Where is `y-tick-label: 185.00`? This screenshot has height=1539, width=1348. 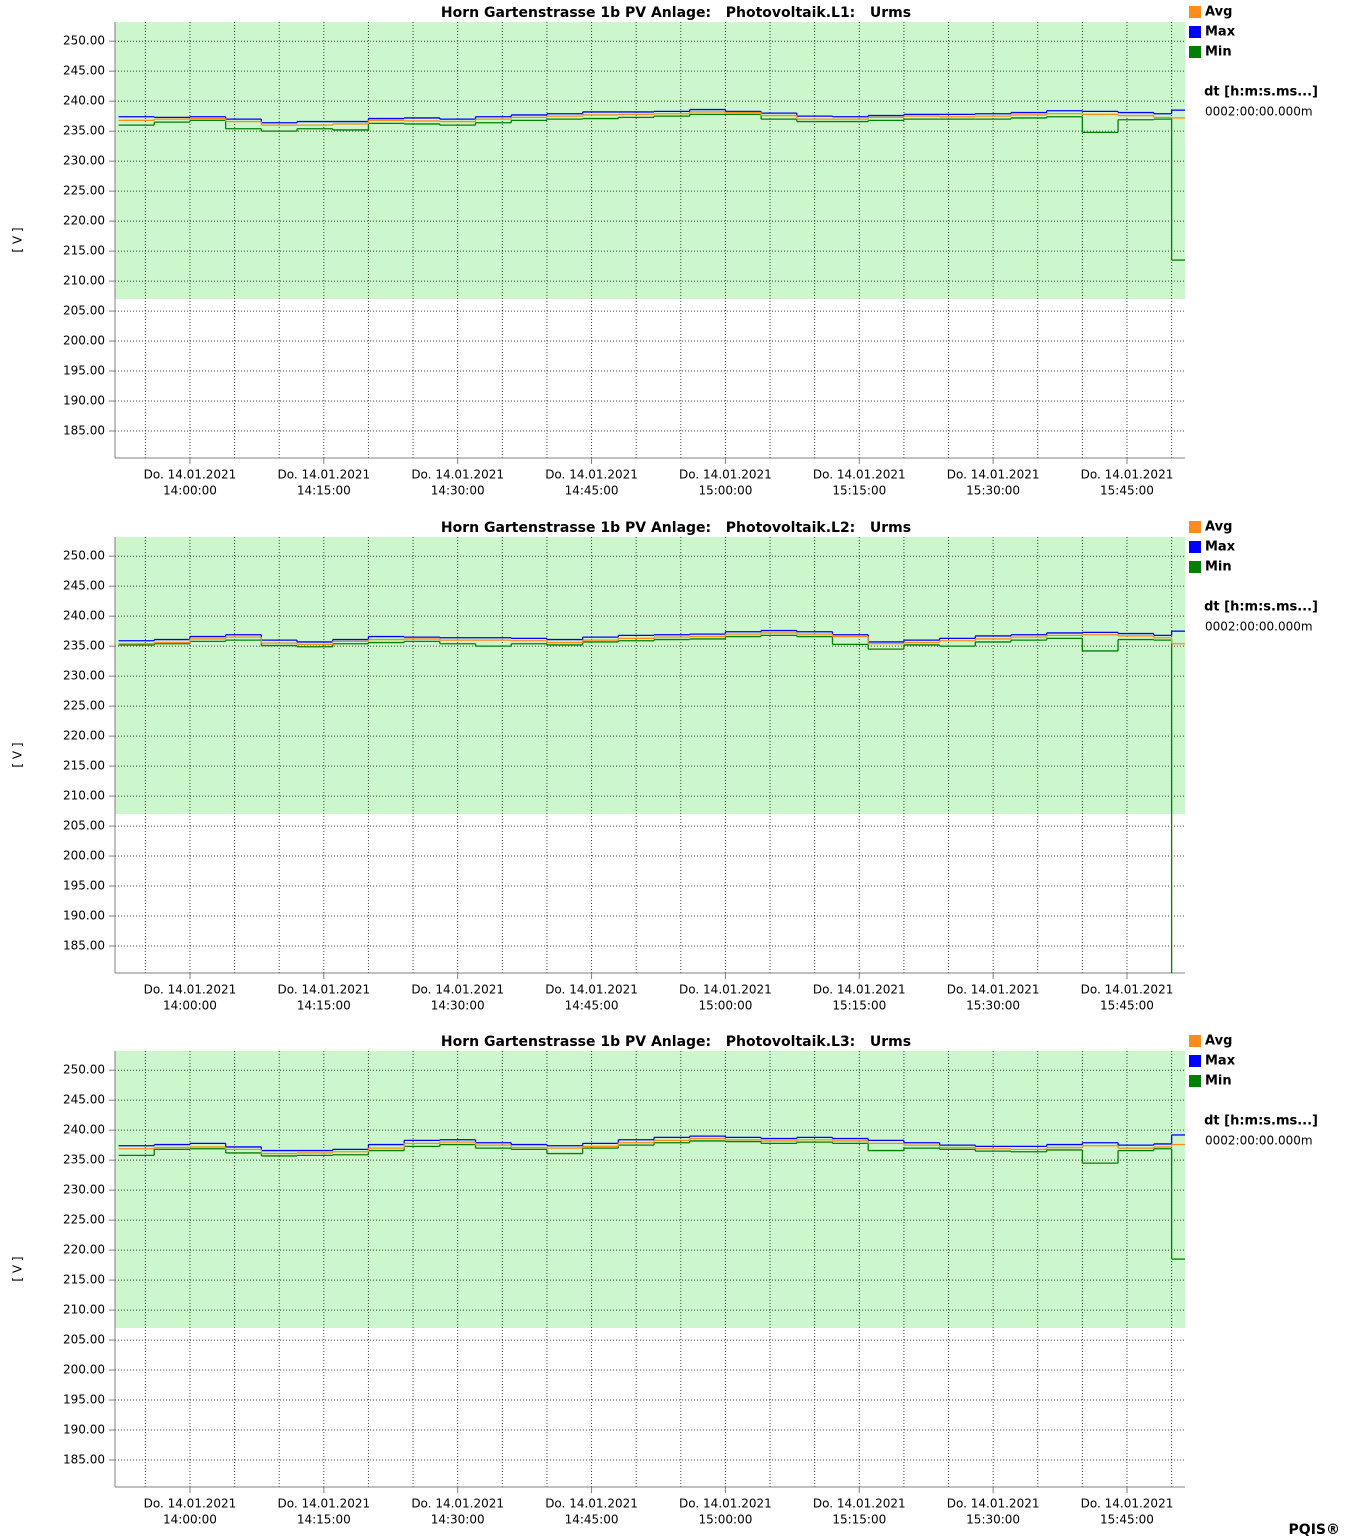
y-tick-label: 185.00 is located at coordinates (84, 1460).